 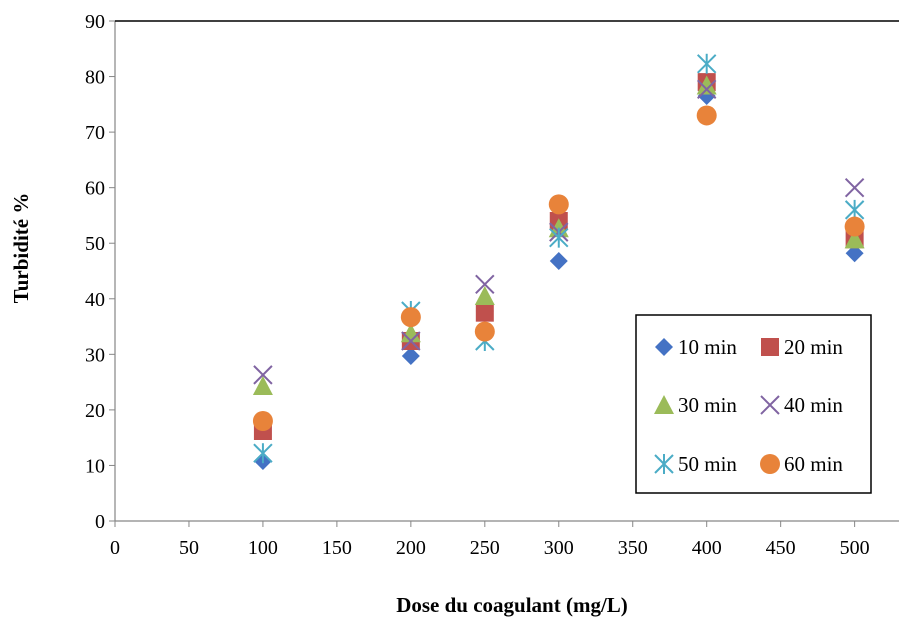 I want to click on y-tick-label: 0, so click(x=100, y=522).